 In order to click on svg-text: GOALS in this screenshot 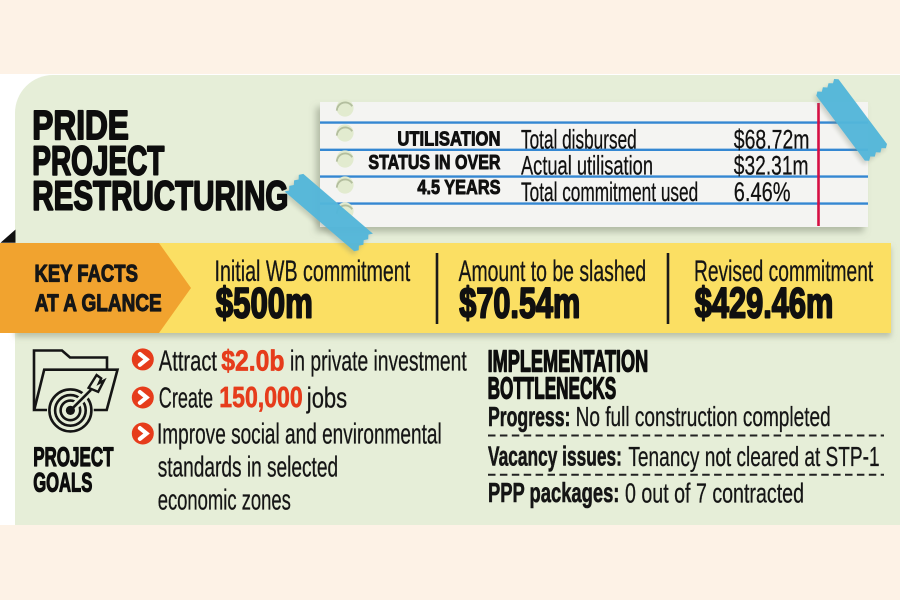, I will do `click(62, 483)`.